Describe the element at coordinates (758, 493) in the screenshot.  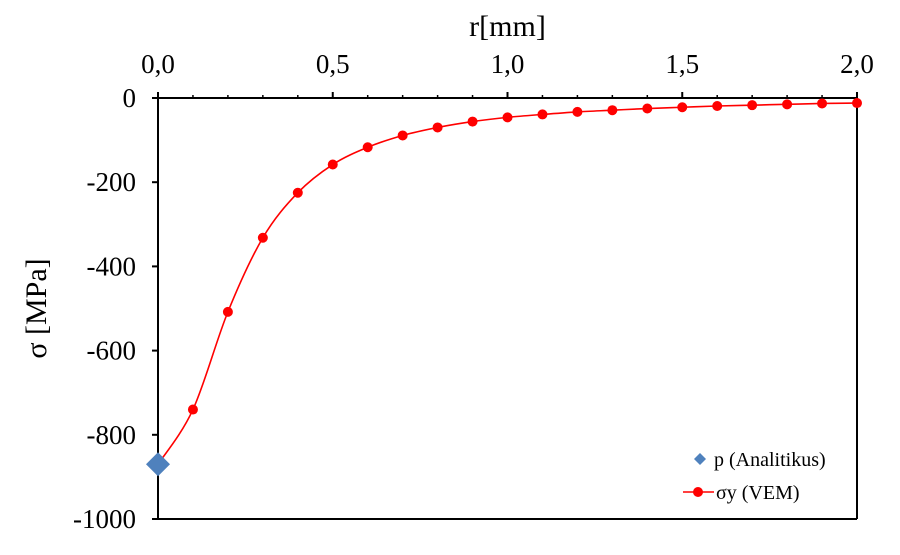
I see `legend-label-sigma-y: σy (VEM)` at that location.